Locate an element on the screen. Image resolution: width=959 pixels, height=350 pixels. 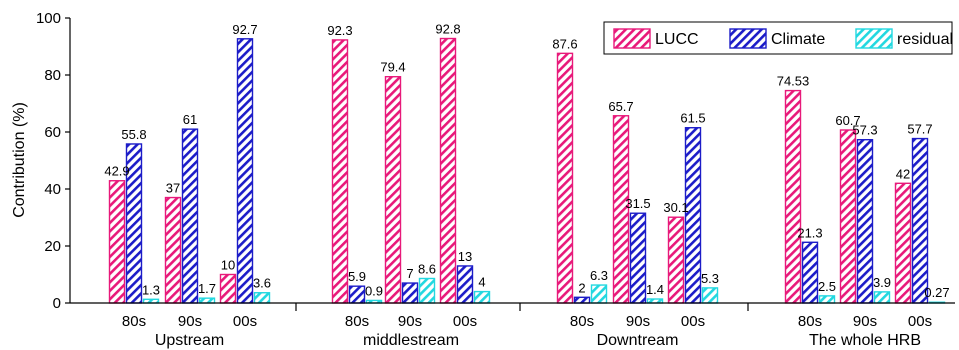
data-label-residual-5: 4 is located at coordinates (481, 282).